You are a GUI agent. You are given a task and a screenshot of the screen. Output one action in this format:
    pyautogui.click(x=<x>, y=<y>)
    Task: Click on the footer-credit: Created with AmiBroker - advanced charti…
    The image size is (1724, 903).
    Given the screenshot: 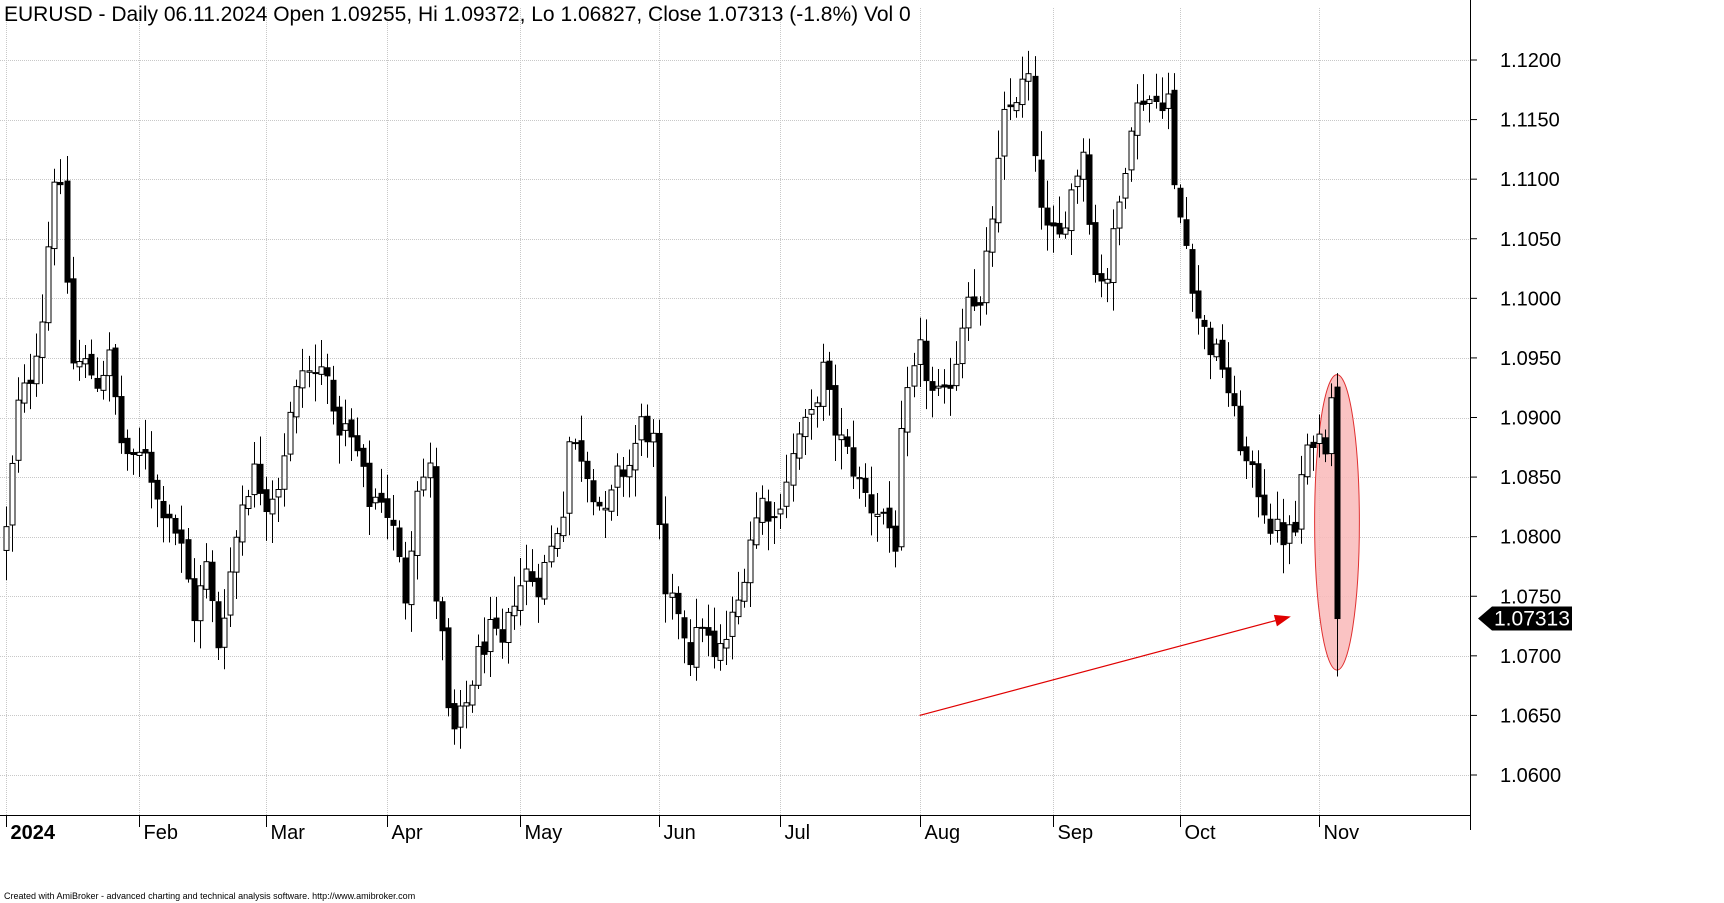 What is the action you would take?
    pyautogui.click(x=209, y=896)
    